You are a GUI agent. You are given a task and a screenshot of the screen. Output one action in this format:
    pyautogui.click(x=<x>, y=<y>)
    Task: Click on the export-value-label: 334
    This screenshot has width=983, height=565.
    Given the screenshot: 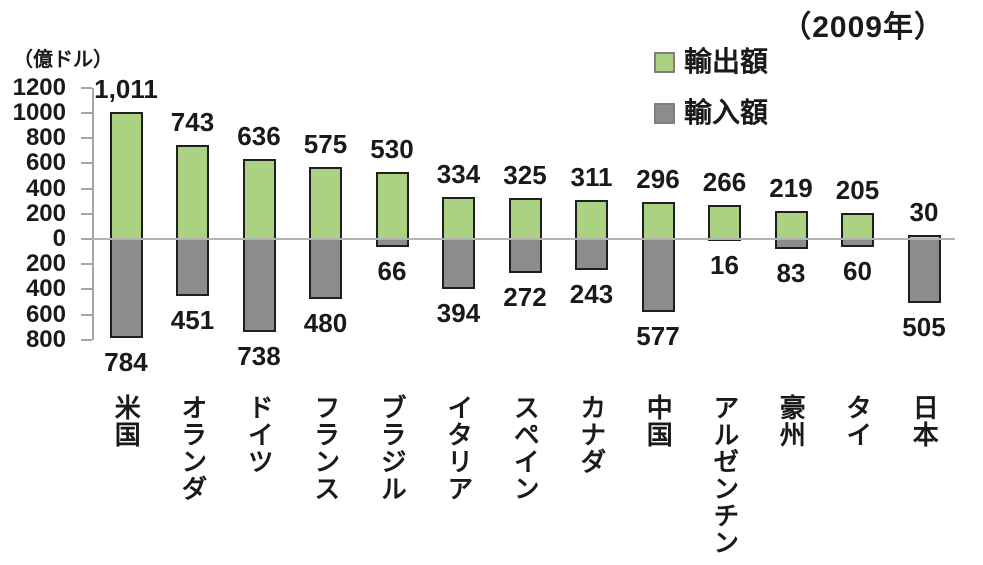 What is the action you would take?
    pyautogui.click(x=458, y=173)
    